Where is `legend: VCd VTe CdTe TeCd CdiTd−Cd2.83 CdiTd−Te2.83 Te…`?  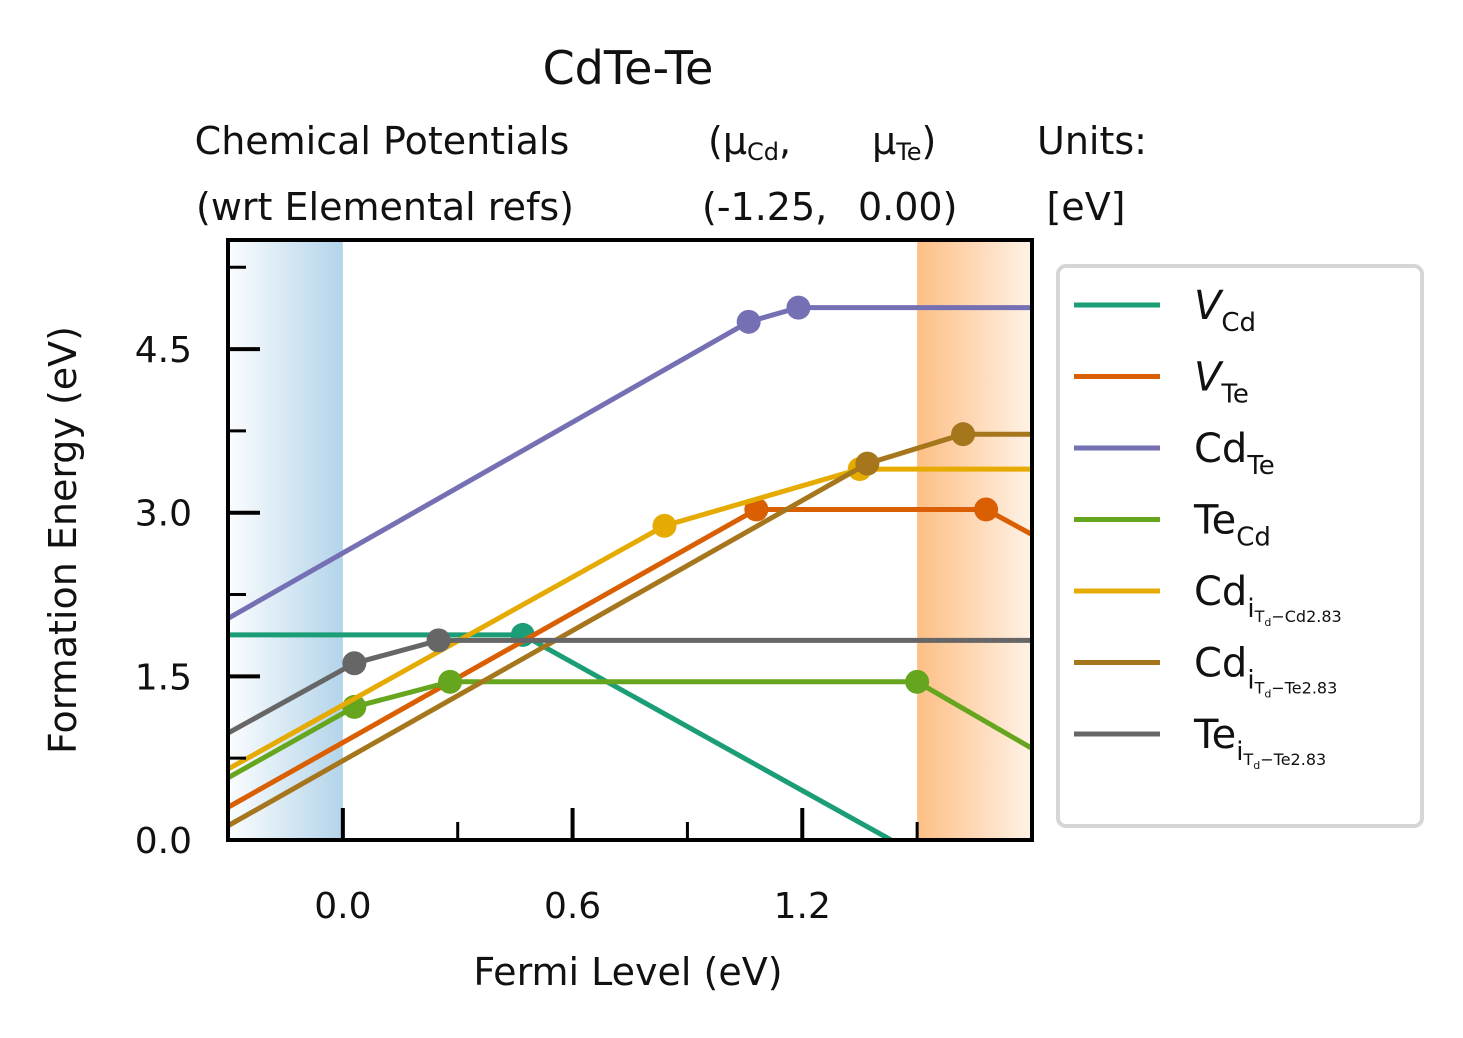 legend: VCd VTe CdTe TeCd CdiTd−Cd2.83 CdiTd−Te2.83 Te… is located at coordinates (1240, 546).